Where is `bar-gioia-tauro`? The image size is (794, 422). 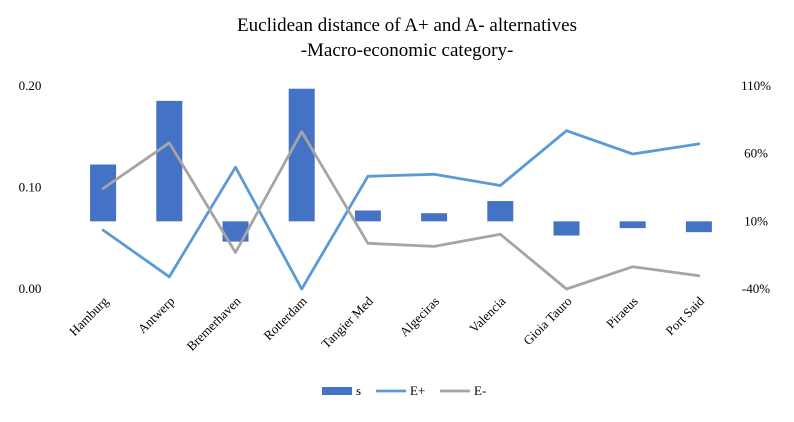
bar-gioia-tauro is located at coordinates (566, 228).